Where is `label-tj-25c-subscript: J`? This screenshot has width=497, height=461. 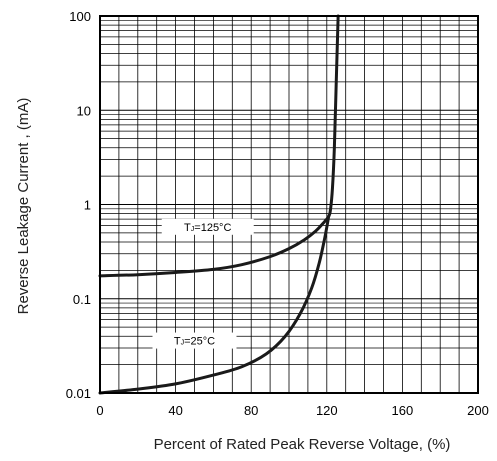 label-tj-25c-subscript: J is located at coordinates (183, 343).